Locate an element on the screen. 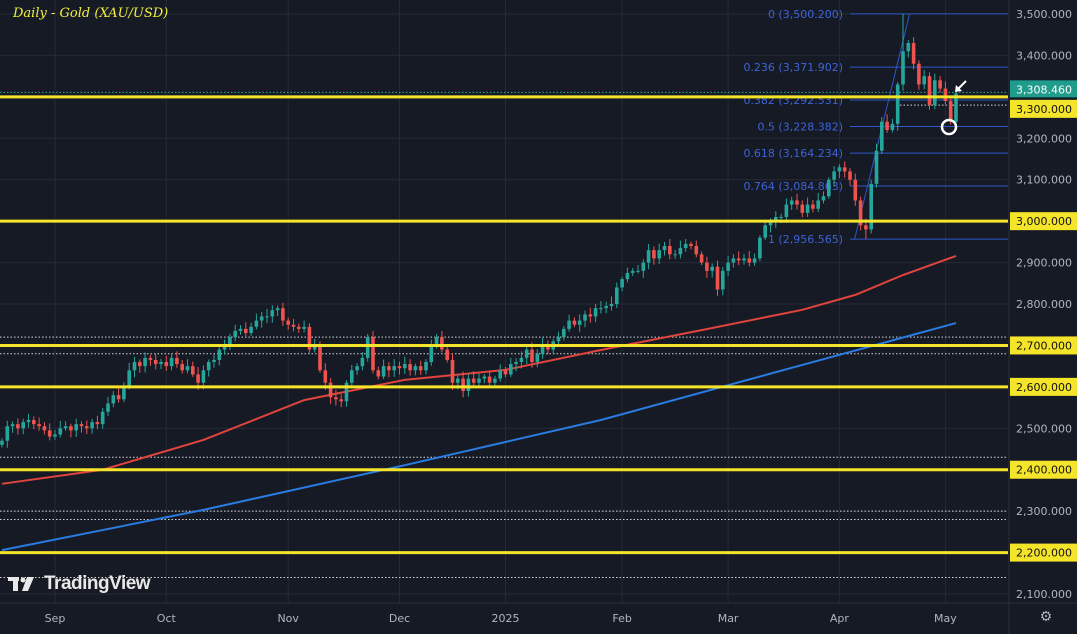  price-axis-label: 2,300.000 is located at coordinates (1044, 511).